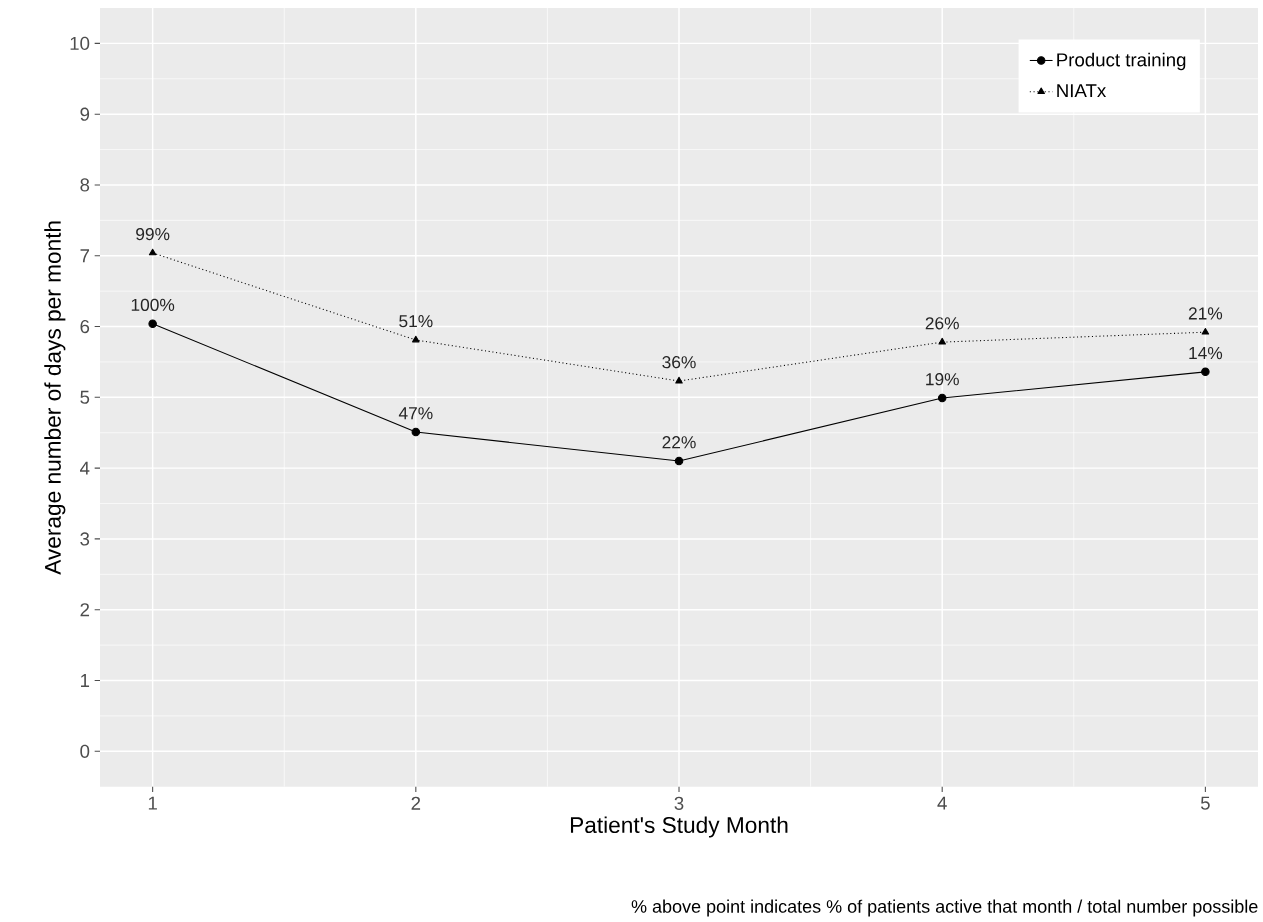 Image resolution: width=1263 pixels, height=922 pixels. I want to click on annotation: 19%, so click(942, 379).